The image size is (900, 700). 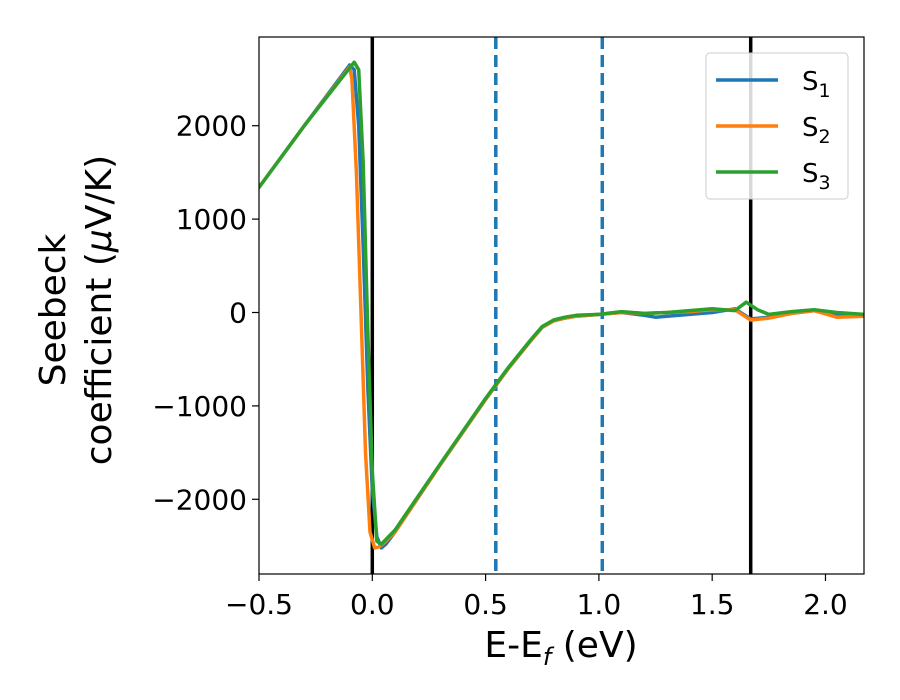 What do you see at coordinates (513, 645) in the screenshot?
I see `x-axis-title-base: E-E` at bounding box center [513, 645].